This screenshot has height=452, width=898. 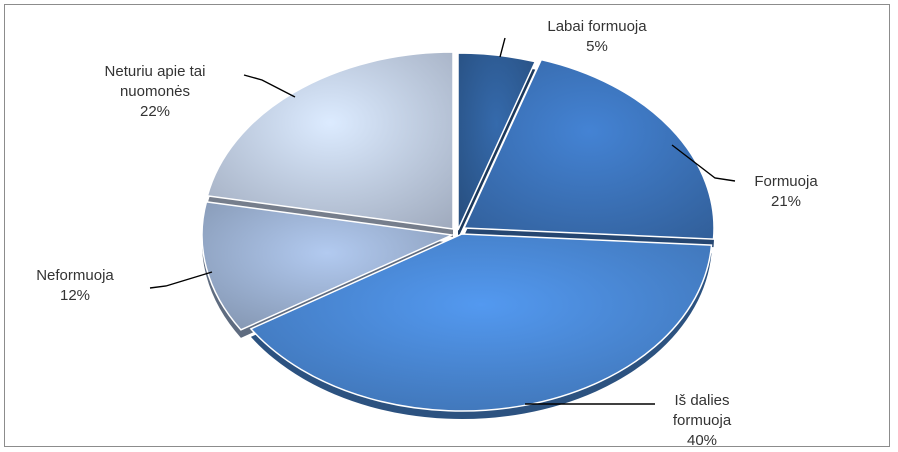 What do you see at coordinates (328, 265) in the screenshot?
I see `pie-slice-neformuoja` at bounding box center [328, 265].